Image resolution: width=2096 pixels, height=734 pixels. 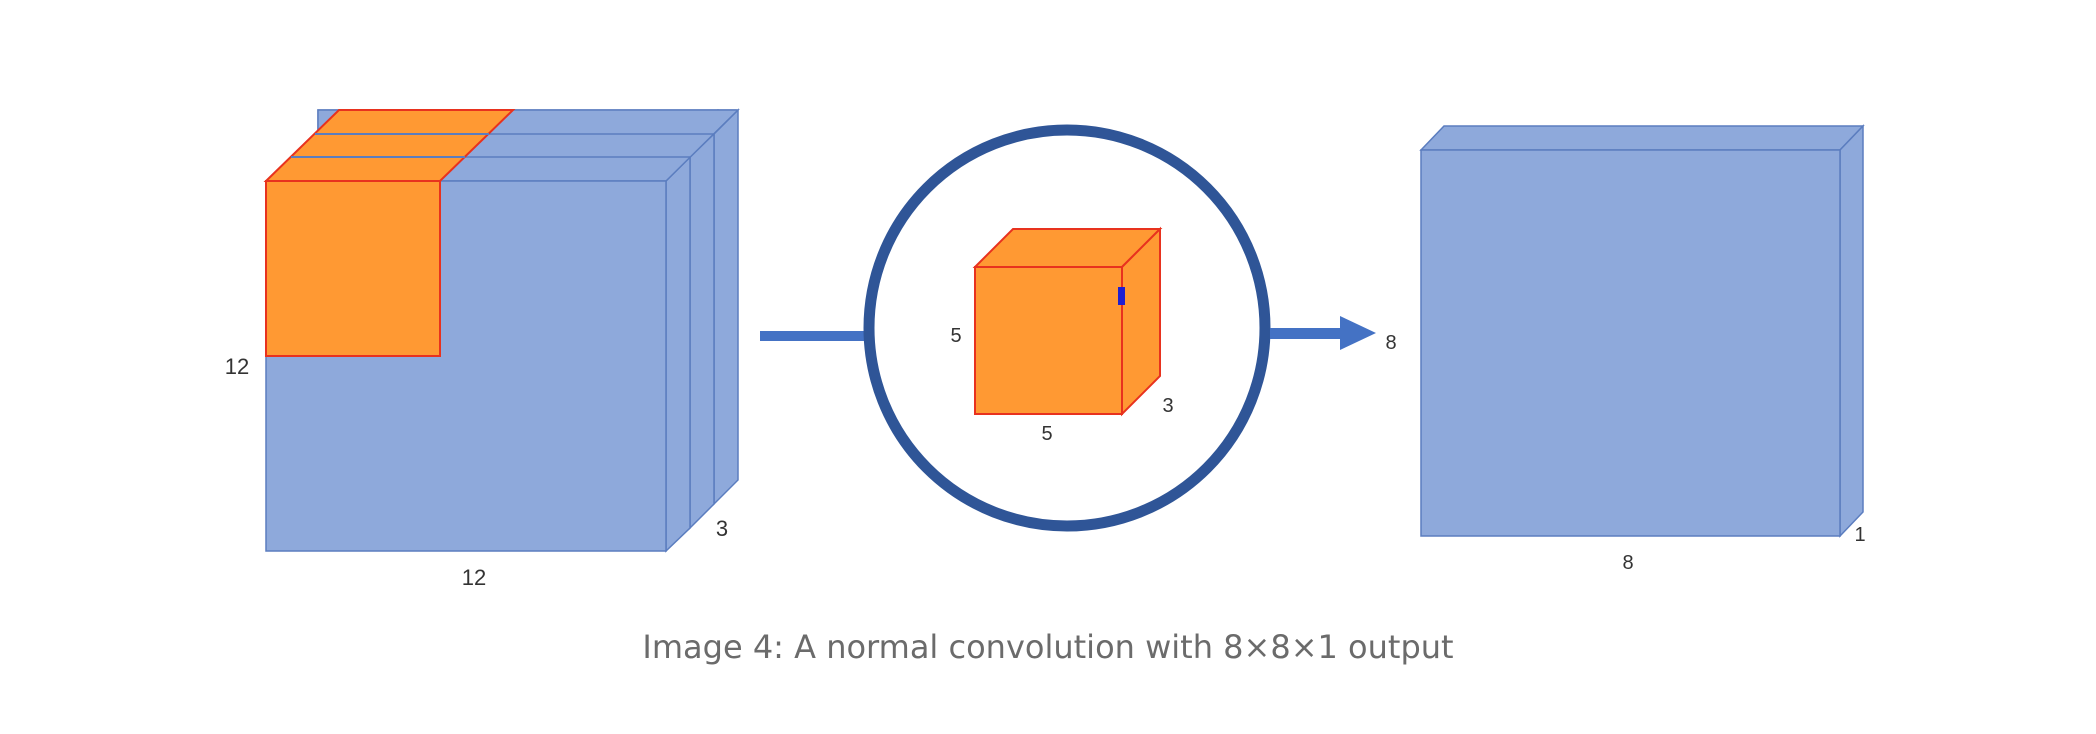 What do you see at coordinates (722, 528) in the screenshot?
I see `input-depth-label: 3` at bounding box center [722, 528].